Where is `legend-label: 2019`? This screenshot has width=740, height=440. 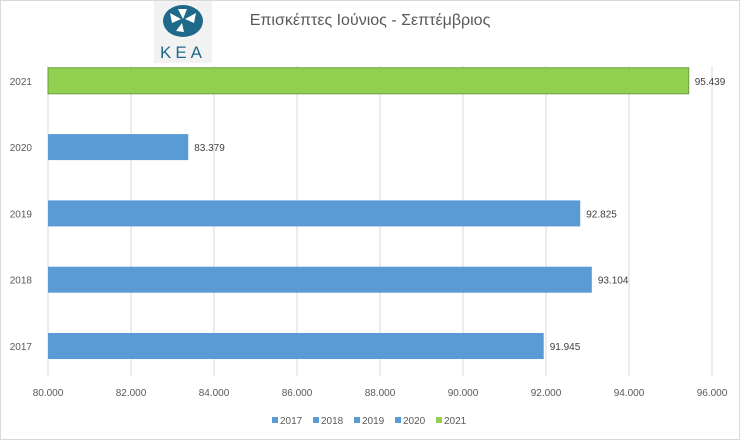
legend-label: 2019 is located at coordinates (373, 421).